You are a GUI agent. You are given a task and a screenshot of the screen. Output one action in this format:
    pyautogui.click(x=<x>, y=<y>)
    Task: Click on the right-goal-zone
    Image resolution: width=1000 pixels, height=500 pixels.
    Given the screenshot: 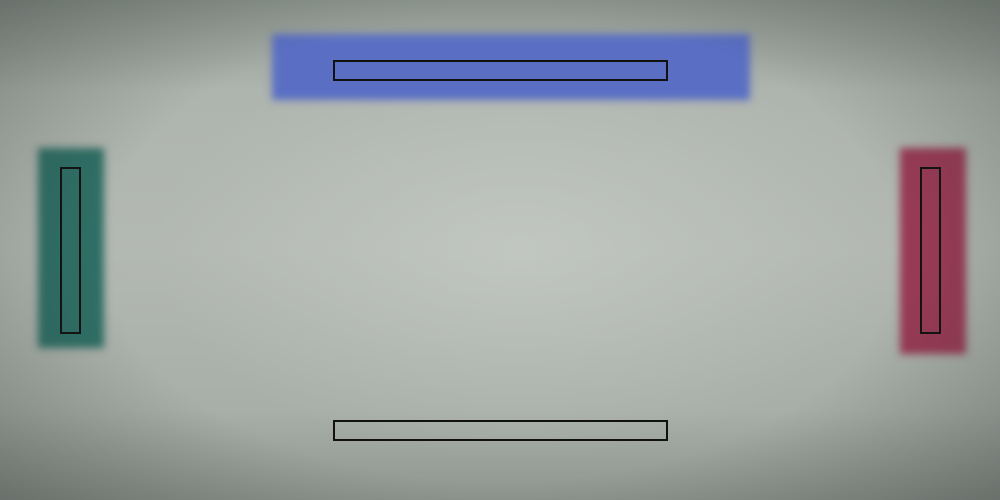 What is the action you would take?
    pyautogui.click(x=933, y=251)
    